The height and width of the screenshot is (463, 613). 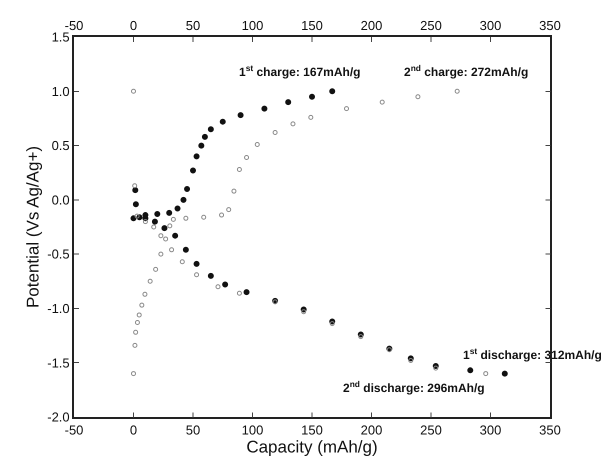 I want to click on y-tick-label: -1.5, so click(x=58, y=362).